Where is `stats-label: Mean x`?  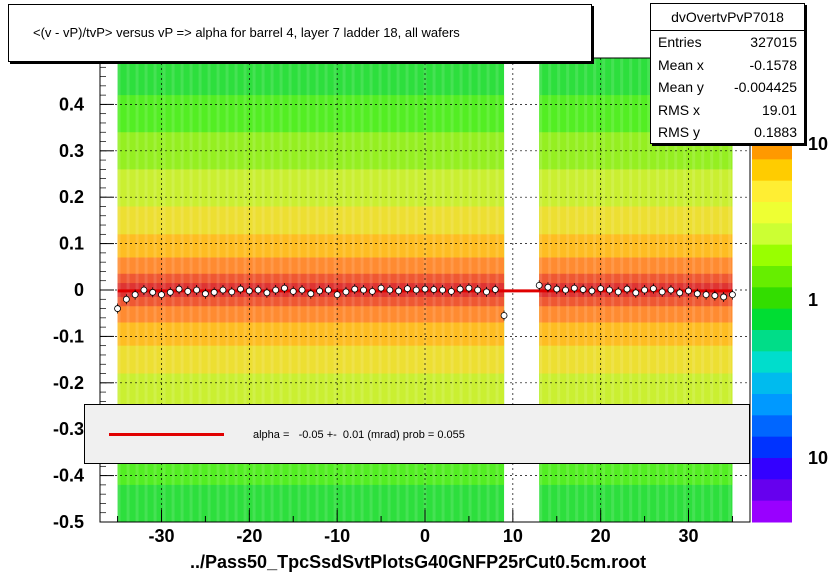 stats-label: Mean x is located at coordinates (681, 64).